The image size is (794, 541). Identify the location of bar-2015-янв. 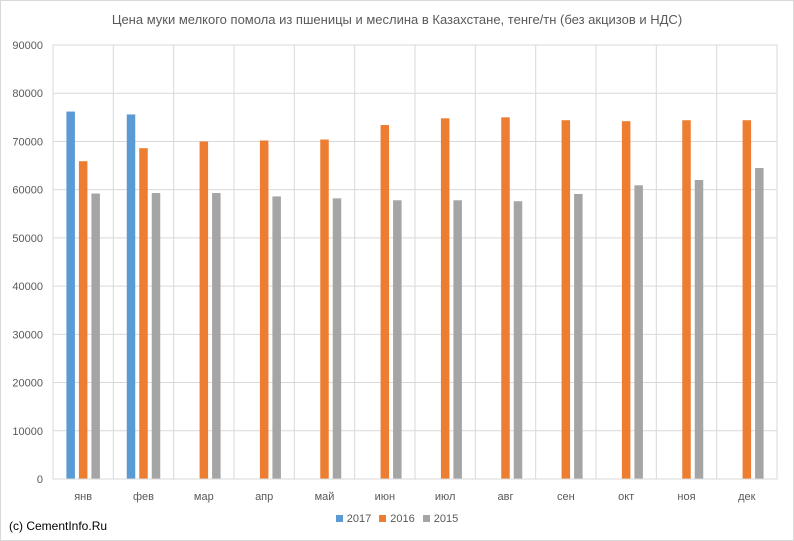
(95, 336).